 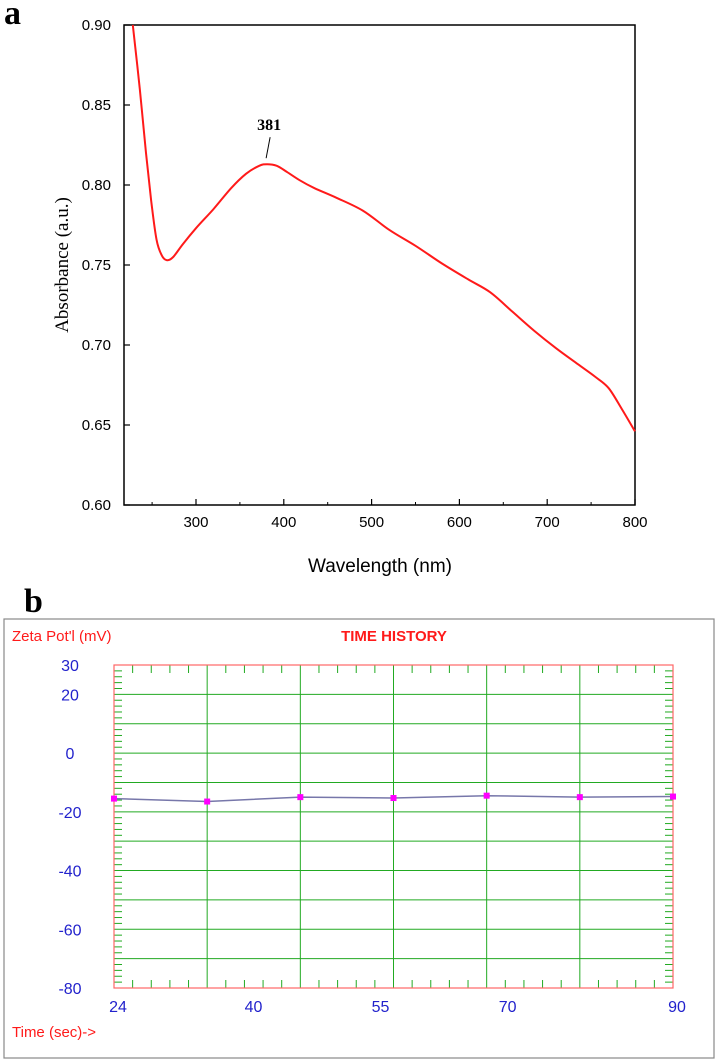 What do you see at coordinates (371, 522) in the screenshot?
I see `x-tick-label-a: 500` at bounding box center [371, 522].